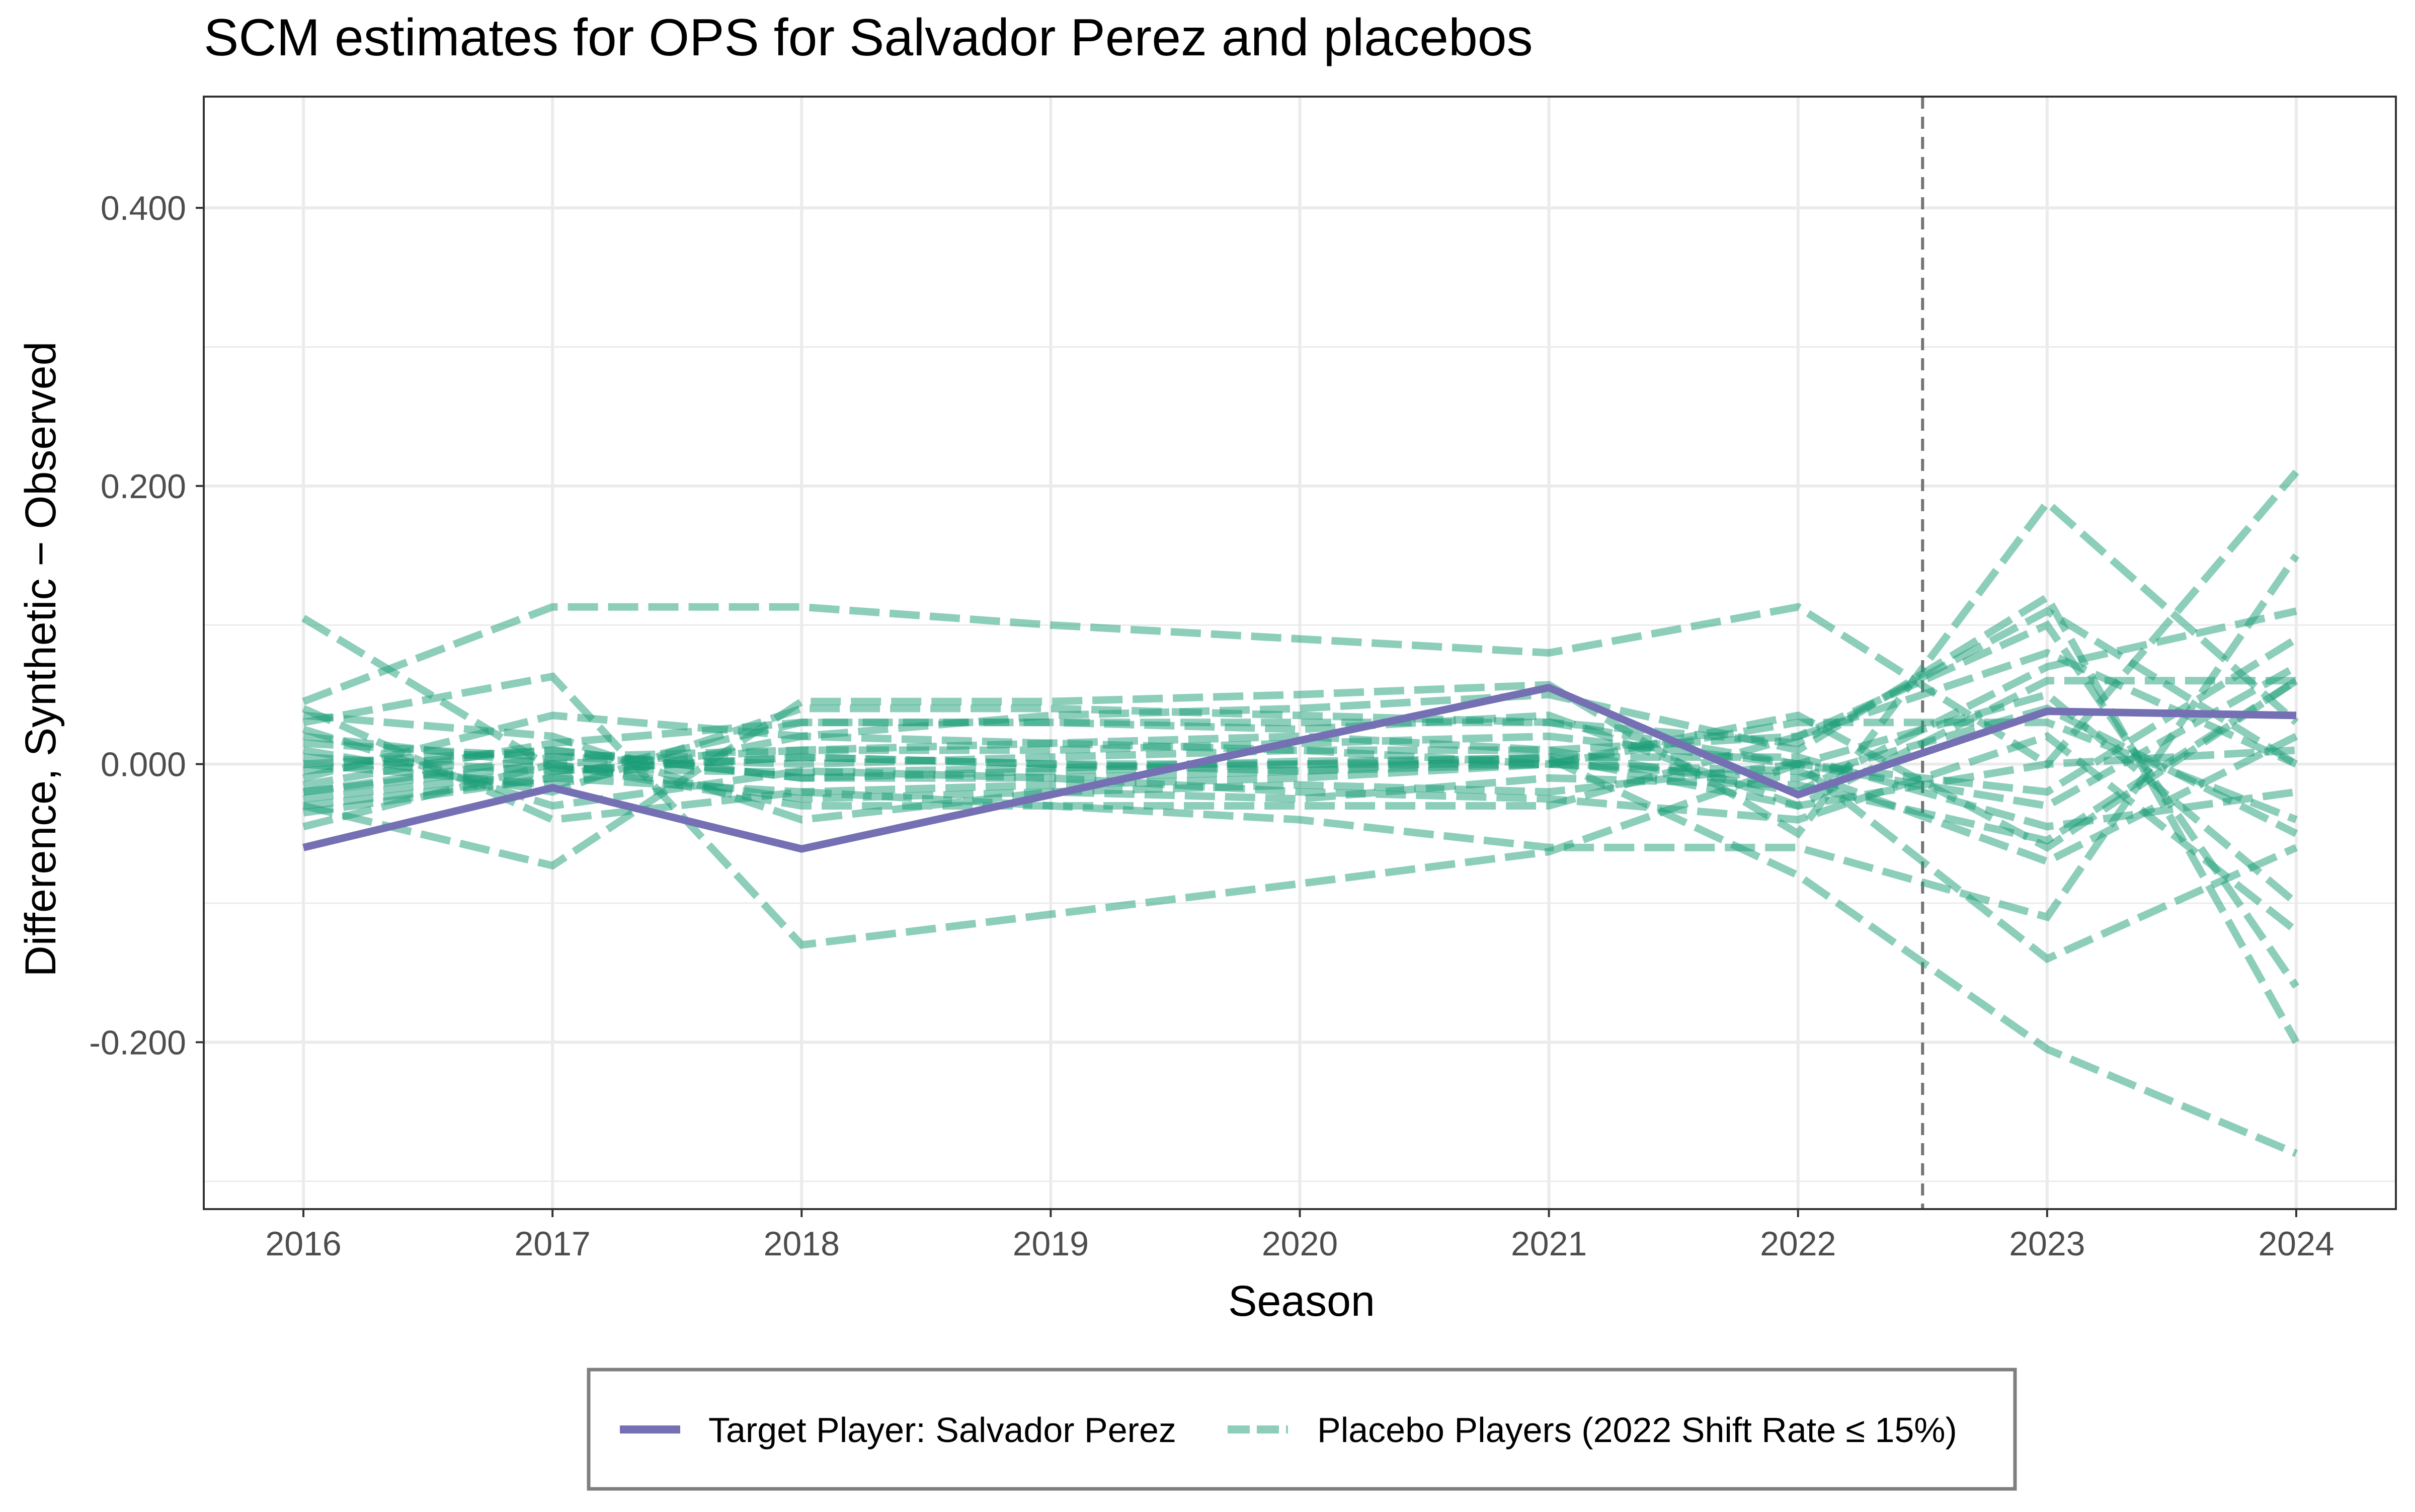 This screenshot has height=1512, width=2415. Describe the element at coordinates (2047, 1244) in the screenshot. I see `x-tick-label: 2023` at that location.